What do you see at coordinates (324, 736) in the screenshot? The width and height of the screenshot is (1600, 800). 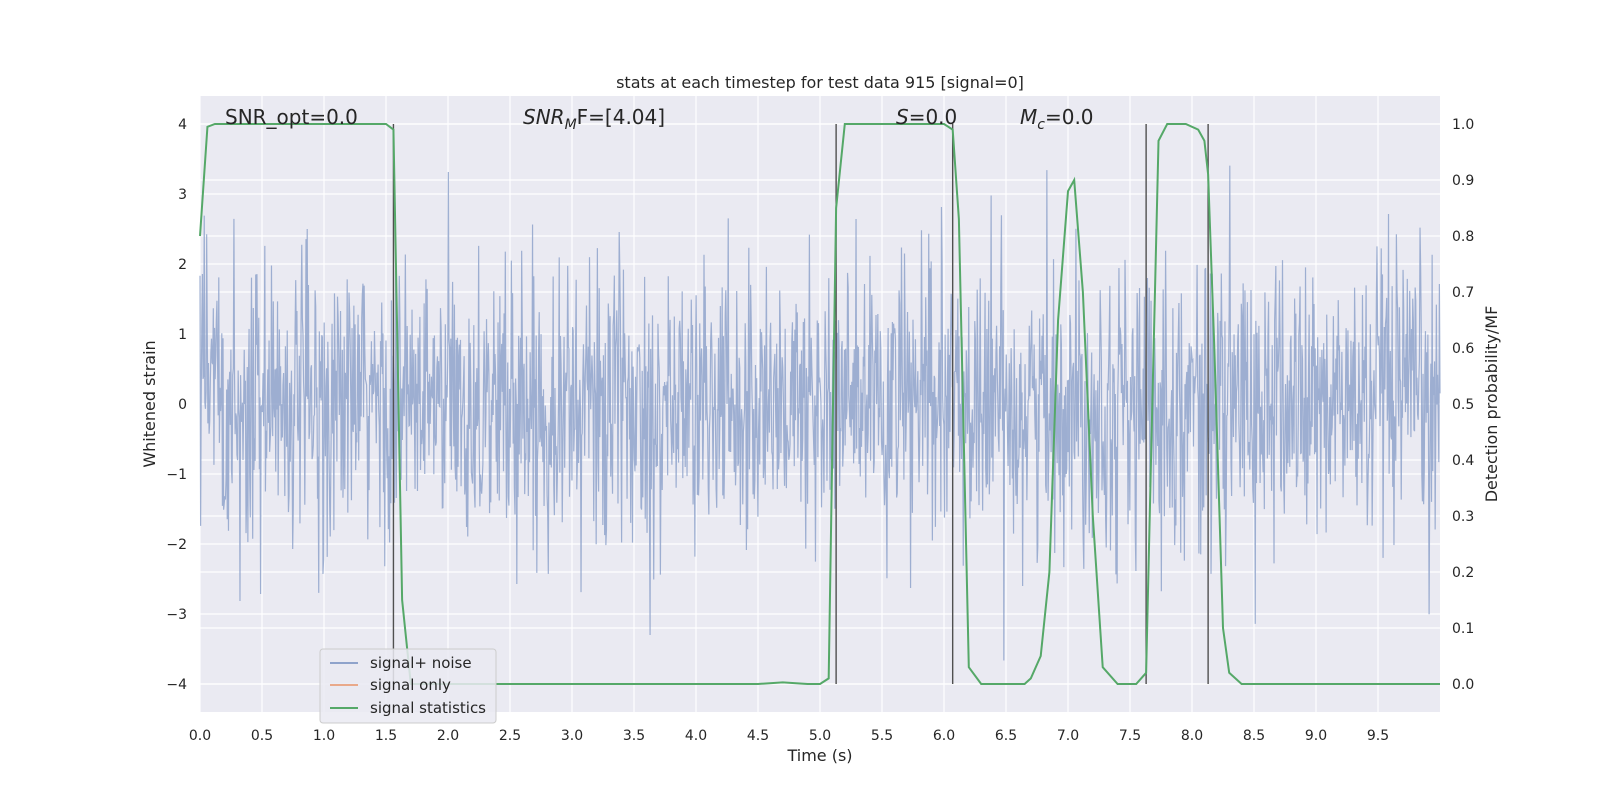 I see `x-tick-label: 1.0` at bounding box center [324, 736].